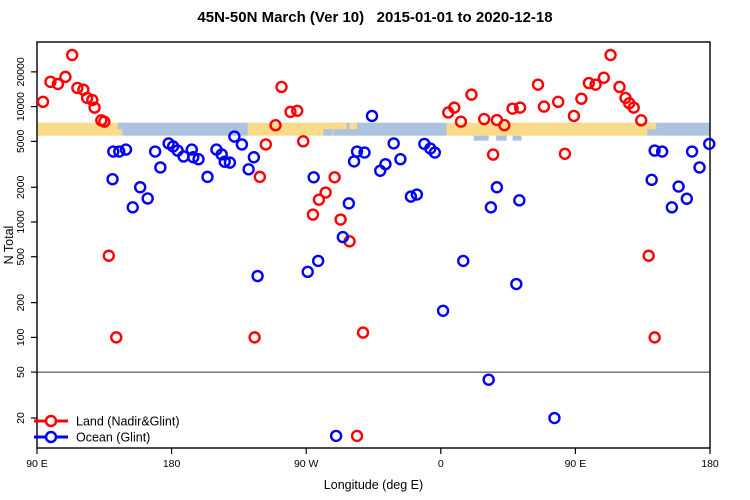 The width and height of the screenshot is (750, 500). What do you see at coordinates (107, 422) in the screenshot?
I see `legend-item-land: Land (Nadir&Glint)` at bounding box center [107, 422].